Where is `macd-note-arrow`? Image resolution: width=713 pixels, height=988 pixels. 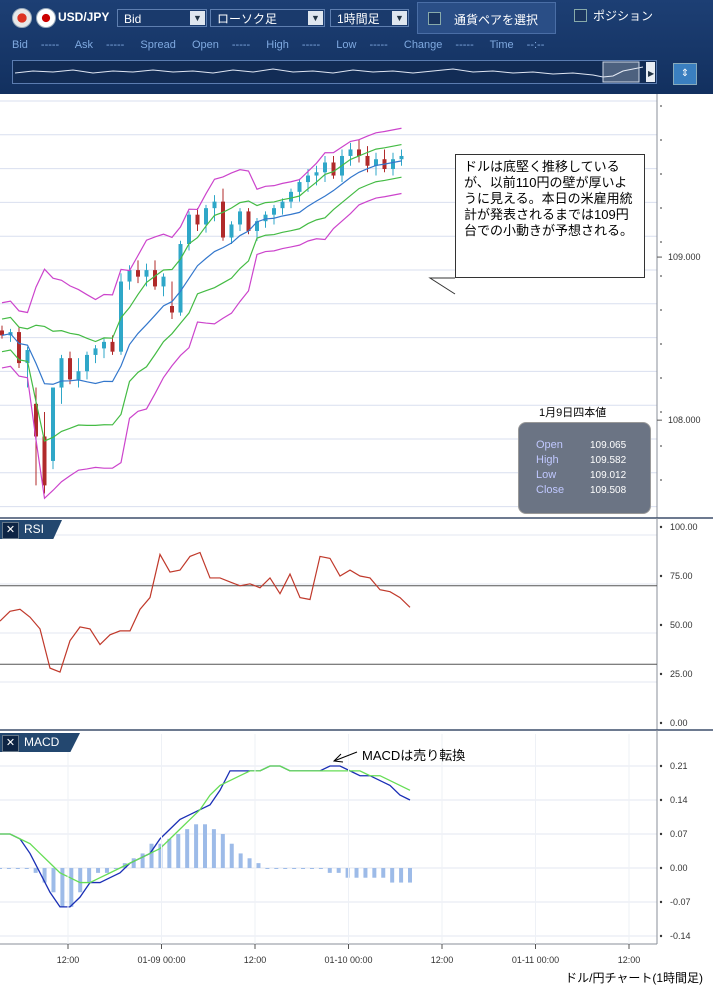 macd-note-arrow is located at coordinates (345, 756).